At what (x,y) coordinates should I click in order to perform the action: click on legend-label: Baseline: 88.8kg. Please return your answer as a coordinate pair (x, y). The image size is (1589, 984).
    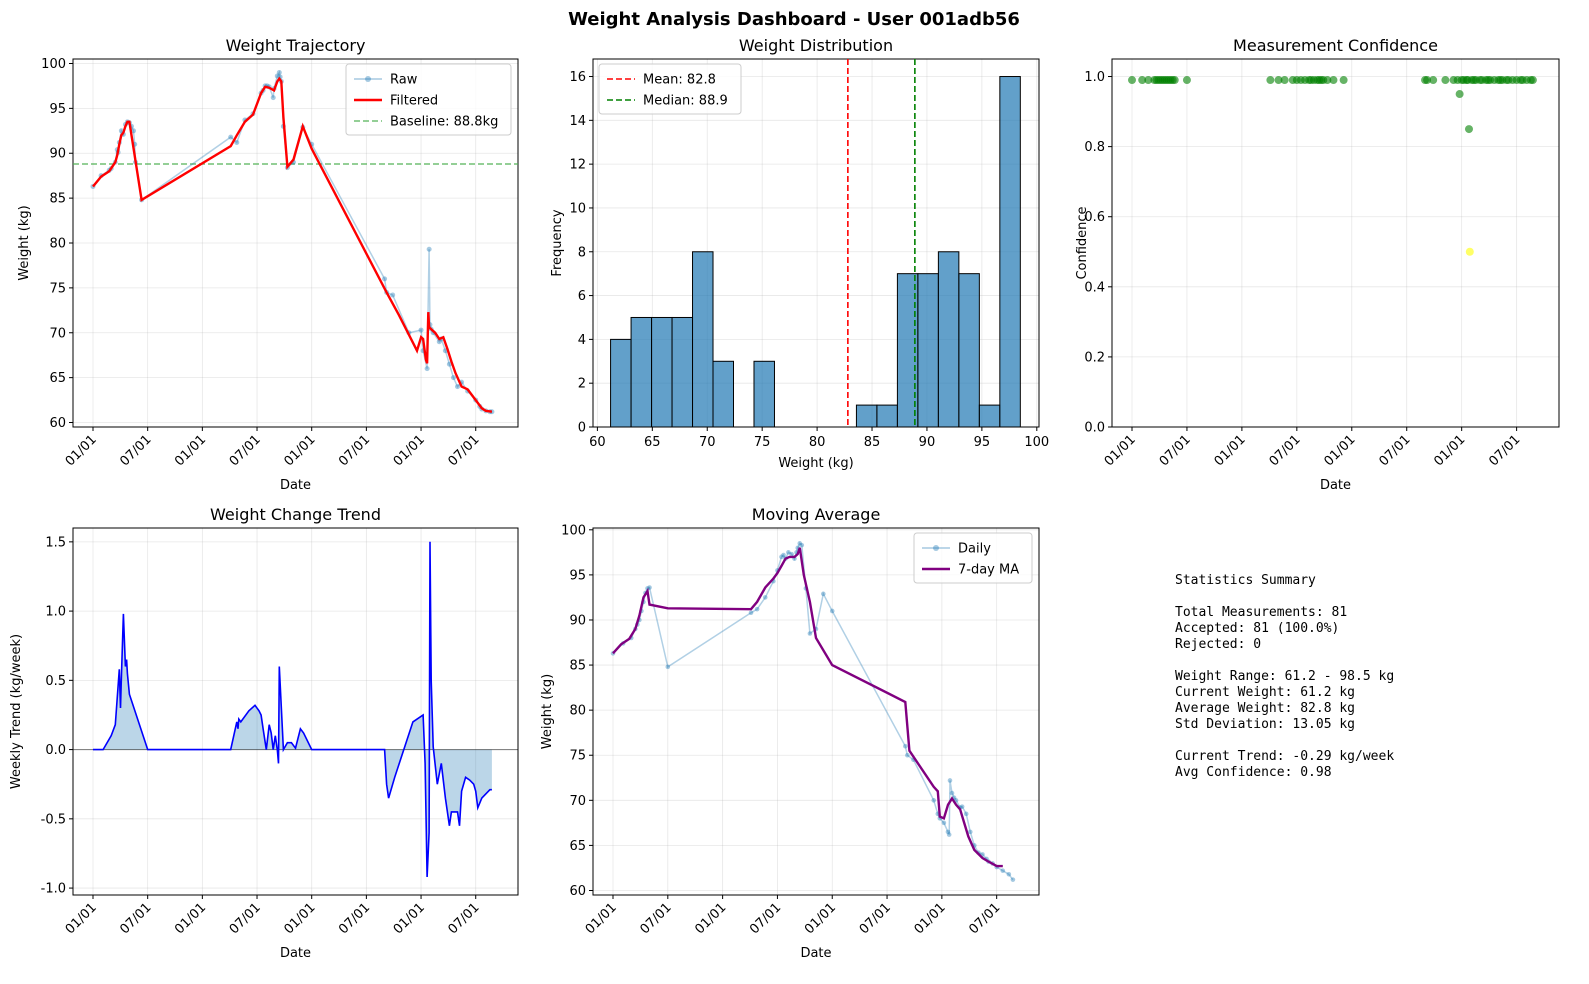
    Looking at the image, I should click on (444, 122).